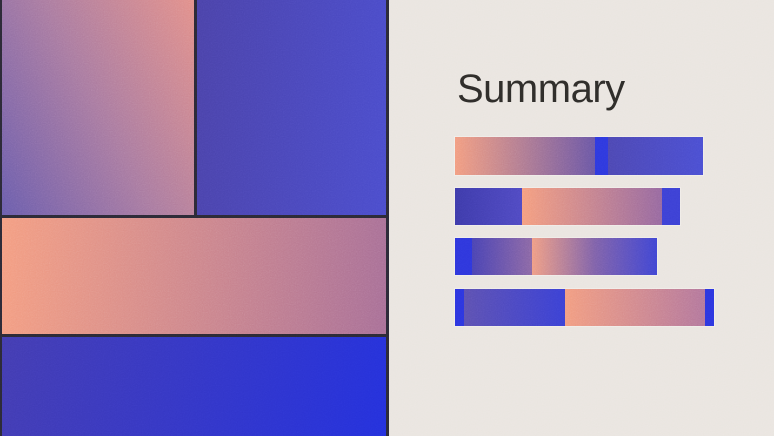 The image size is (774, 436). What do you see at coordinates (291, 107) in the screenshot?
I see `collage-block-top-right` at bounding box center [291, 107].